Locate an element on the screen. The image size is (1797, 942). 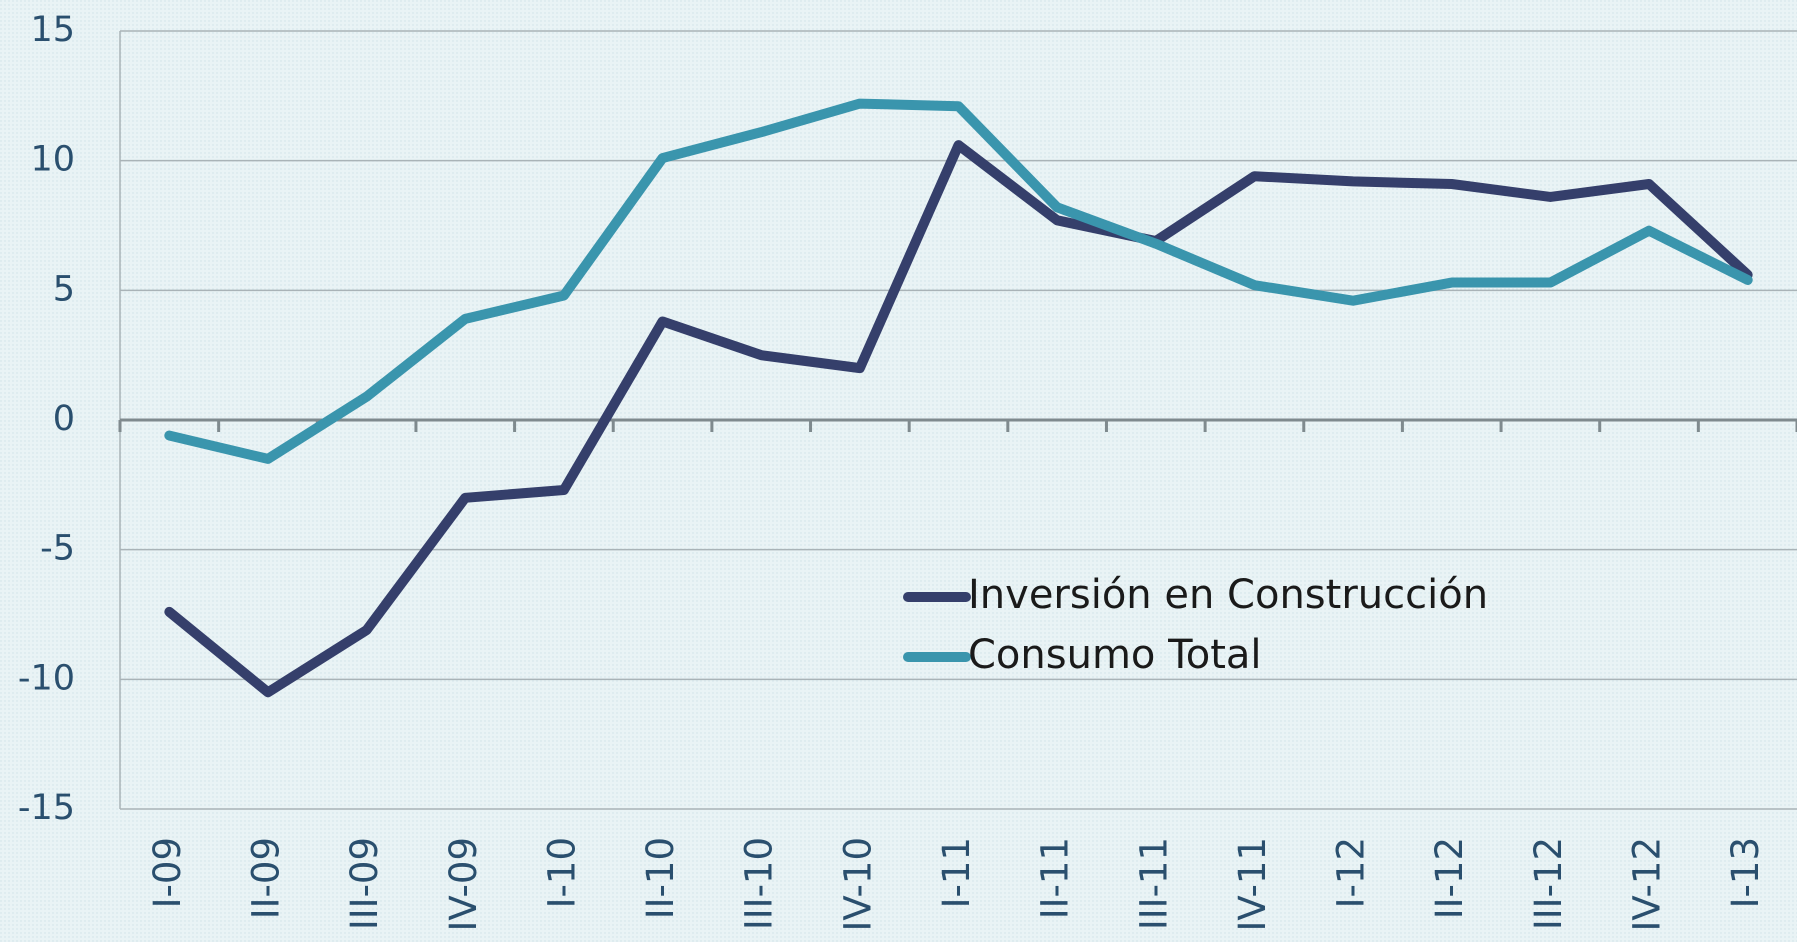
x-tick-label: IV-11 is located at coordinates (1252, 884).